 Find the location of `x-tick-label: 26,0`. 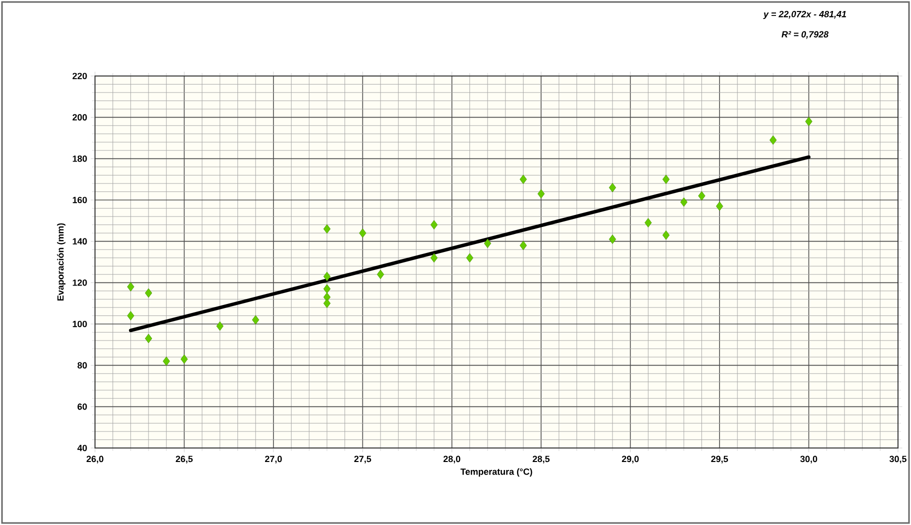

x-tick-label: 26,0 is located at coordinates (95, 460).